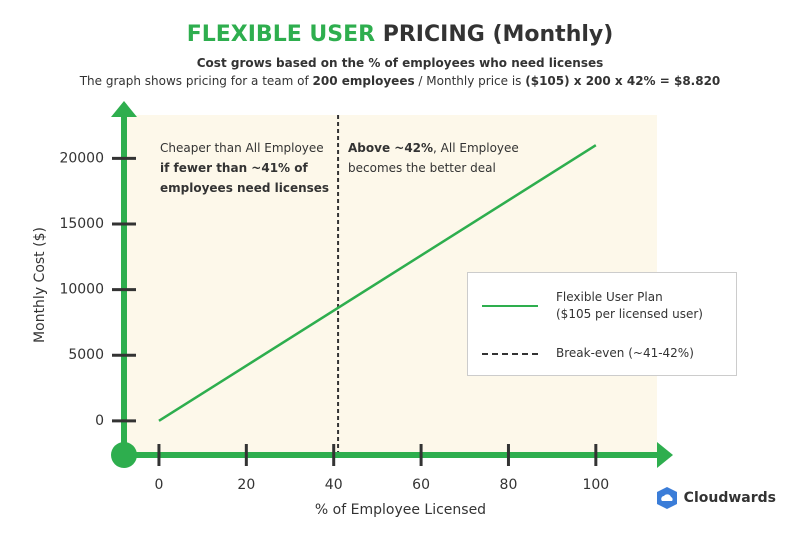 The height and width of the screenshot is (543, 800). I want to click on text-part: The graph shows pricing for a team of, so click(196, 81).